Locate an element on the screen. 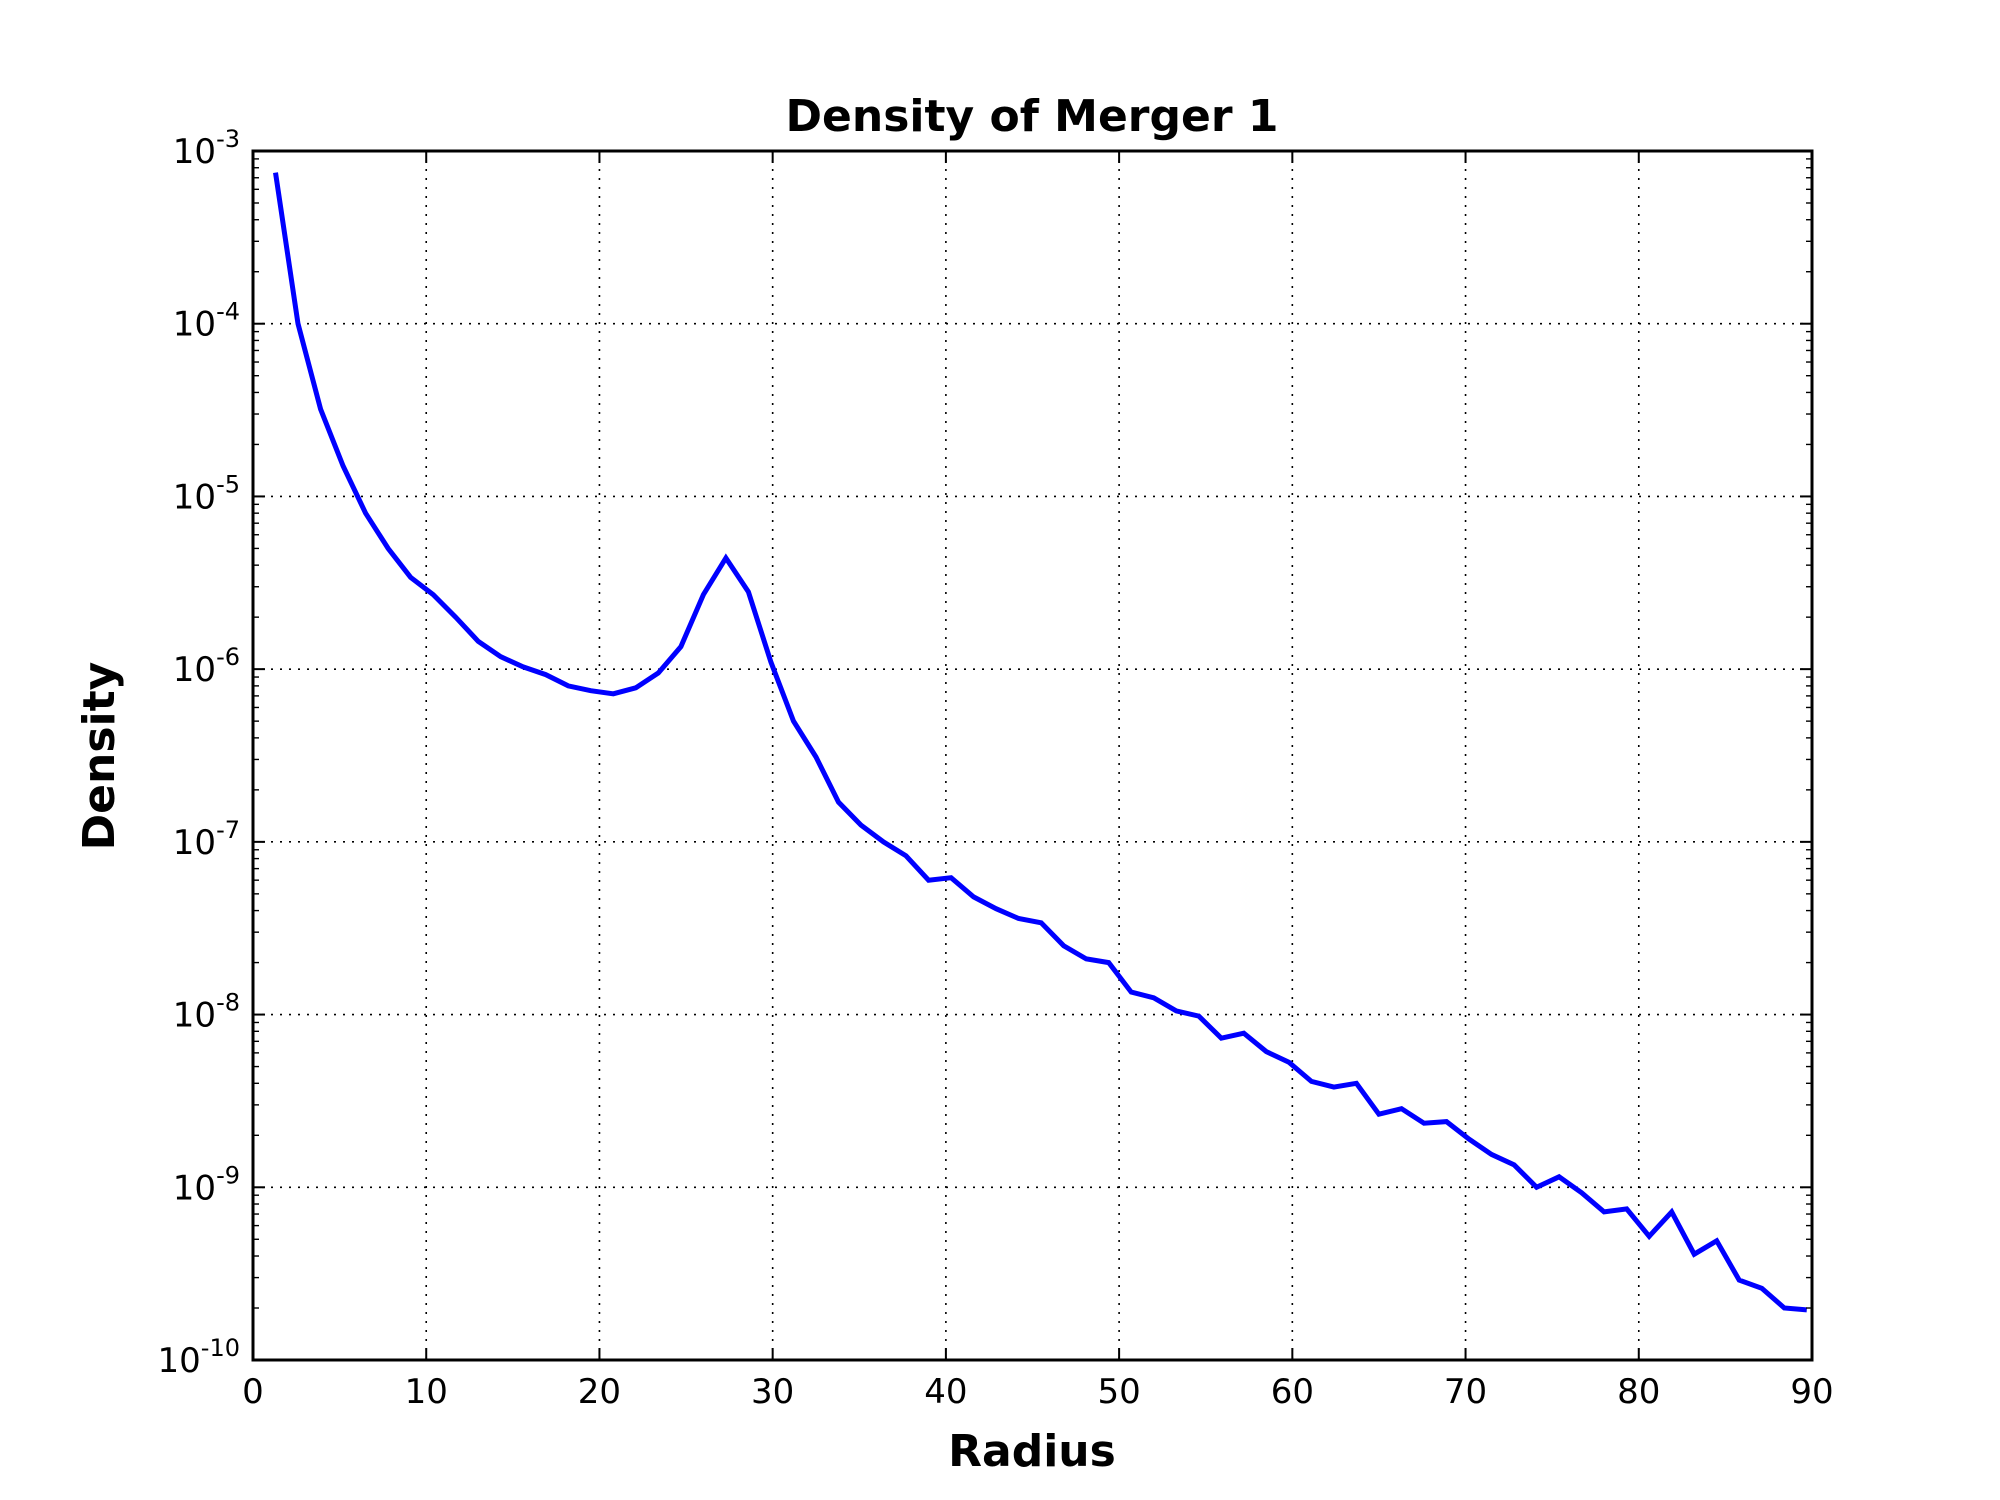  y-tick-label: 10⁻⁶ is located at coordinates (206, 666).